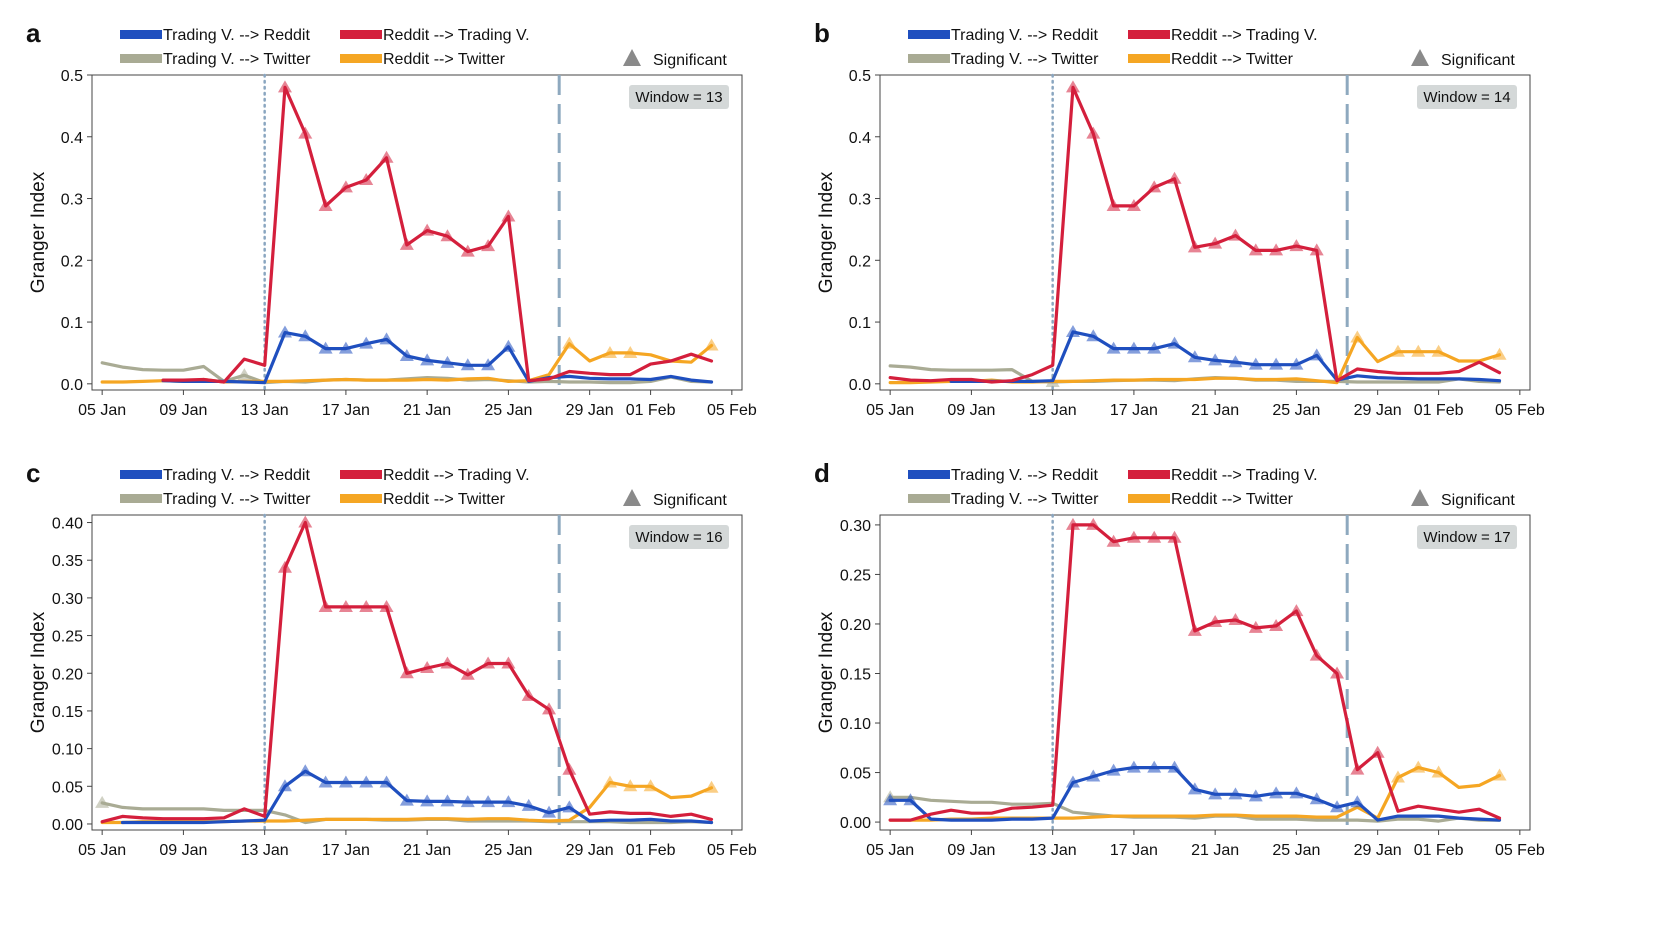 The image size is (1660, 949). I want to click on legend-swatch-reddit_twitter, so click(1149, 498).